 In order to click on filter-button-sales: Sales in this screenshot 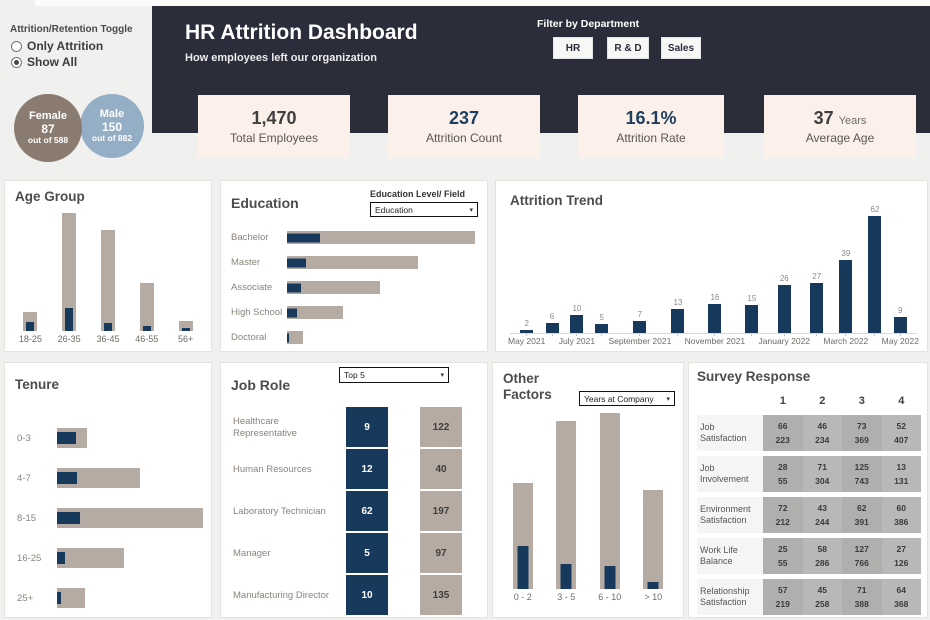, I will do `click(681, 48)`.